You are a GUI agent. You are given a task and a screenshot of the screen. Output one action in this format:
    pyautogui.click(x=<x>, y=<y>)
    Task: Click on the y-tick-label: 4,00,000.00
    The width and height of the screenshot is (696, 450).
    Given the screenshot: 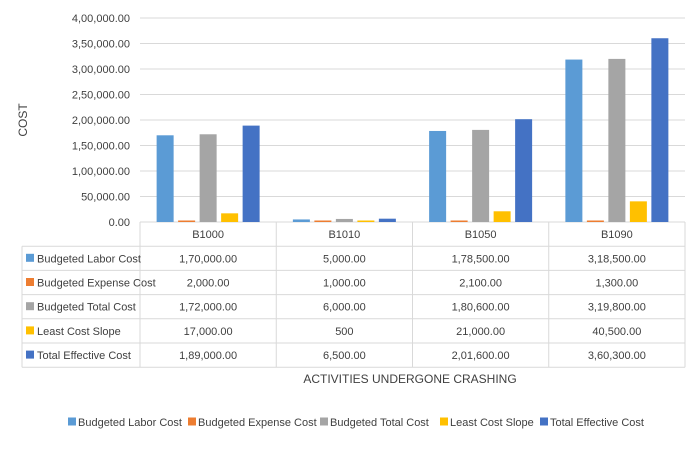 What is the action you would take?
    pyautogui.click(x=101, y=19)
    